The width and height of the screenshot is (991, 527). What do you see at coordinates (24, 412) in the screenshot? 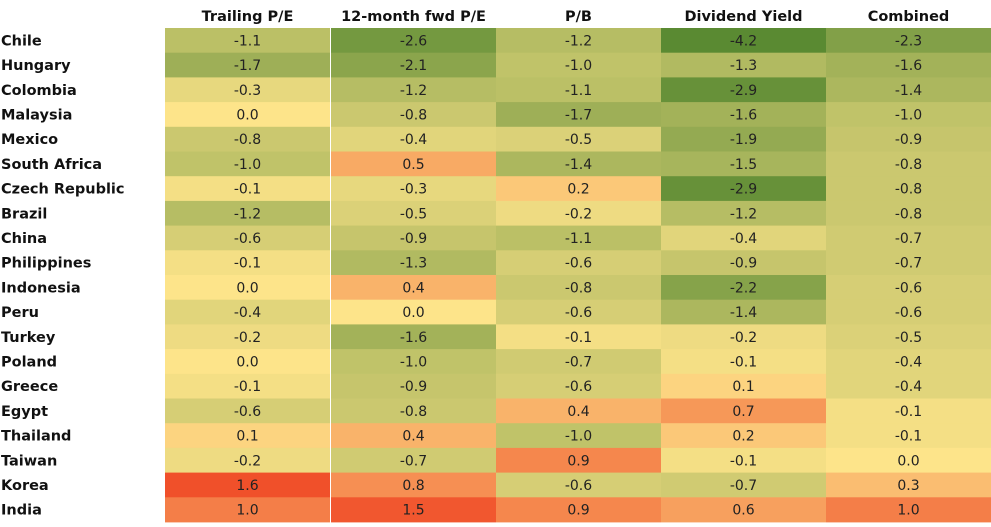
I see `row-label: Egypt` at bounding box center [24, 412].